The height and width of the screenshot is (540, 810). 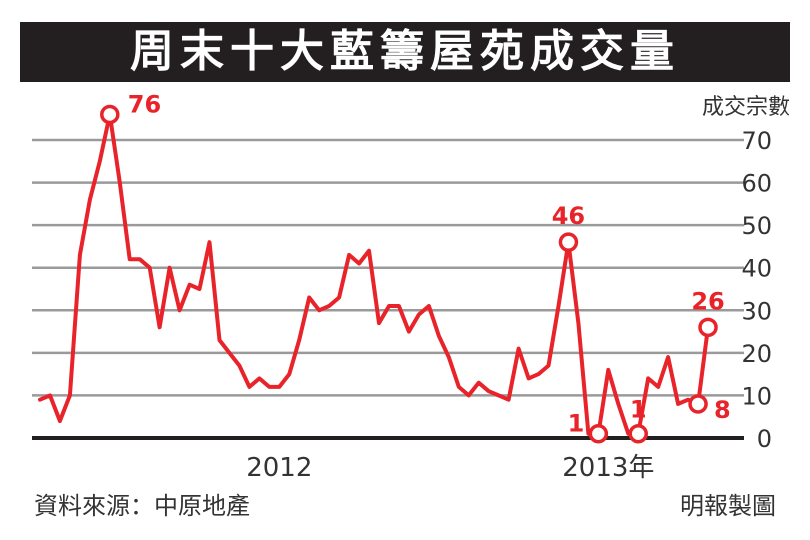 I want to click on y-tick-label: 30, so click(x=756, y=311).